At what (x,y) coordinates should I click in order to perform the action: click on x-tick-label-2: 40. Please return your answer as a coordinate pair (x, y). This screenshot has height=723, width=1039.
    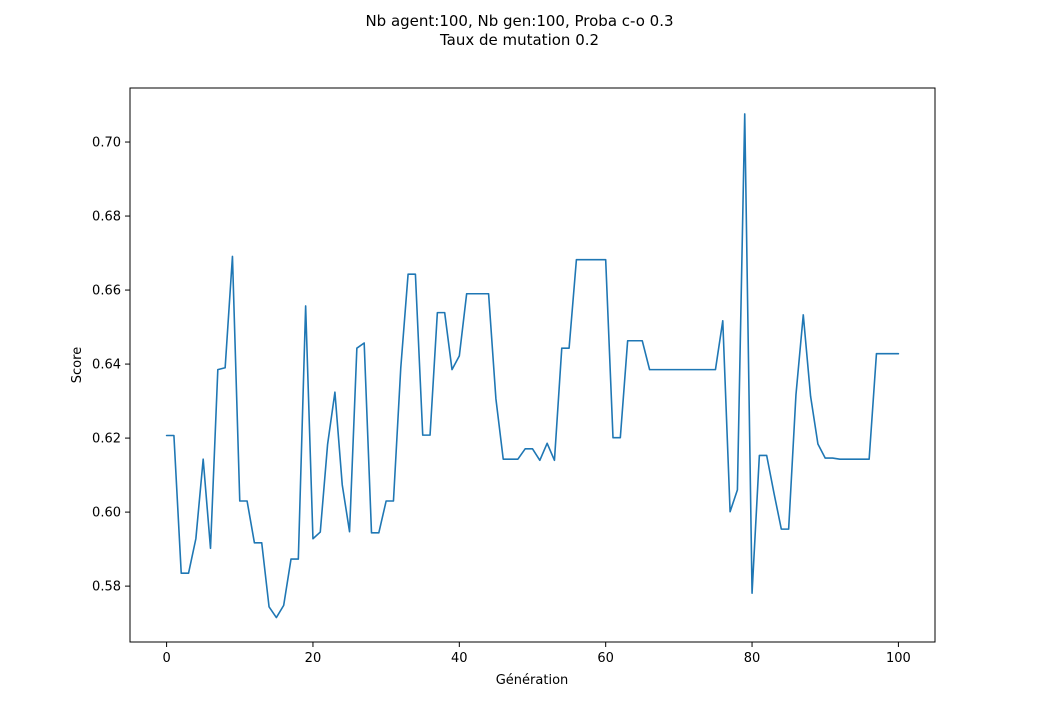
    Looking at the image, I should click on (459, 658).